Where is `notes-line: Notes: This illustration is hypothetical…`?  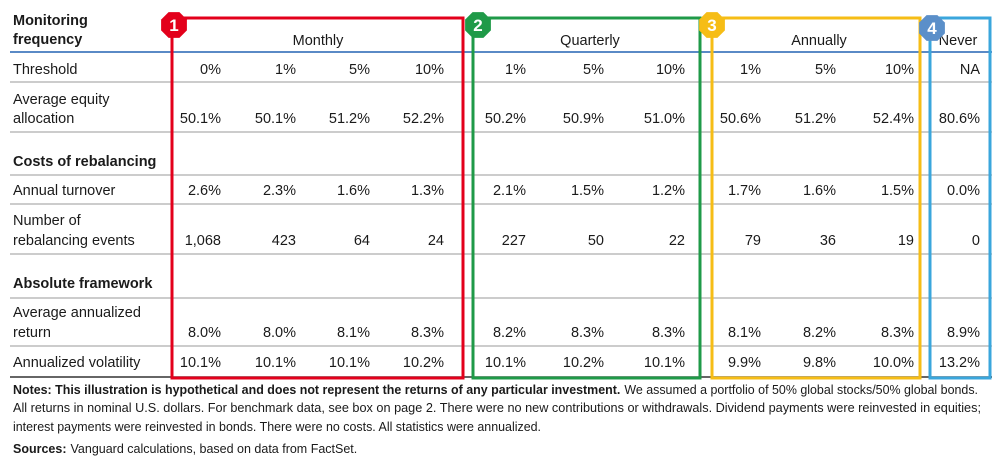
notes-line: Notes: This illustration is hypothetical… is located at coordinates (495, 390).